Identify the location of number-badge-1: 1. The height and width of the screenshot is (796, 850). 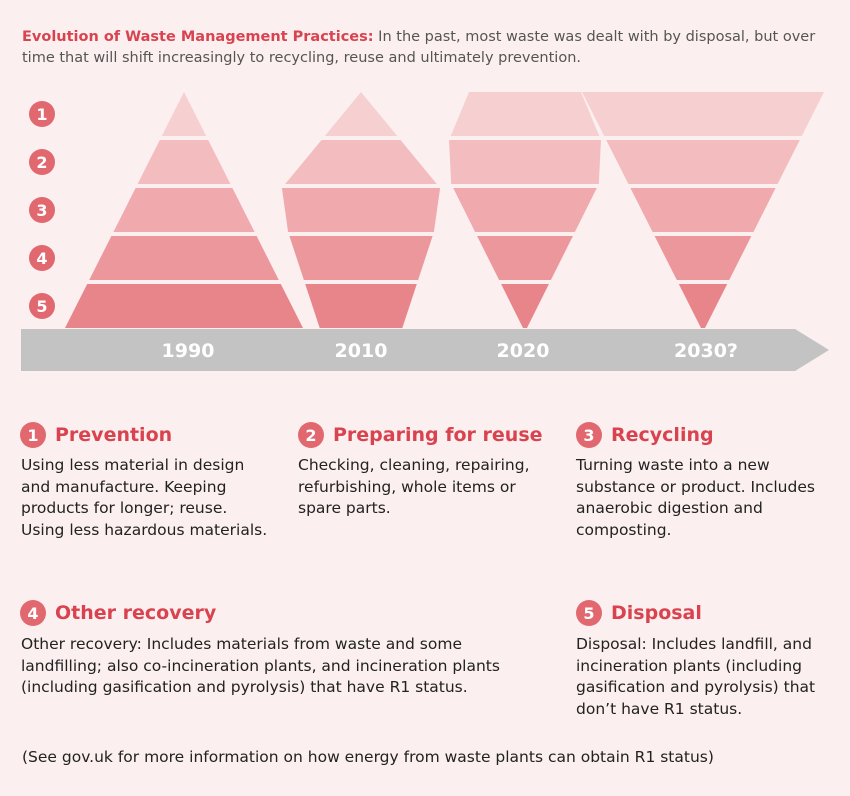
(33, 435).